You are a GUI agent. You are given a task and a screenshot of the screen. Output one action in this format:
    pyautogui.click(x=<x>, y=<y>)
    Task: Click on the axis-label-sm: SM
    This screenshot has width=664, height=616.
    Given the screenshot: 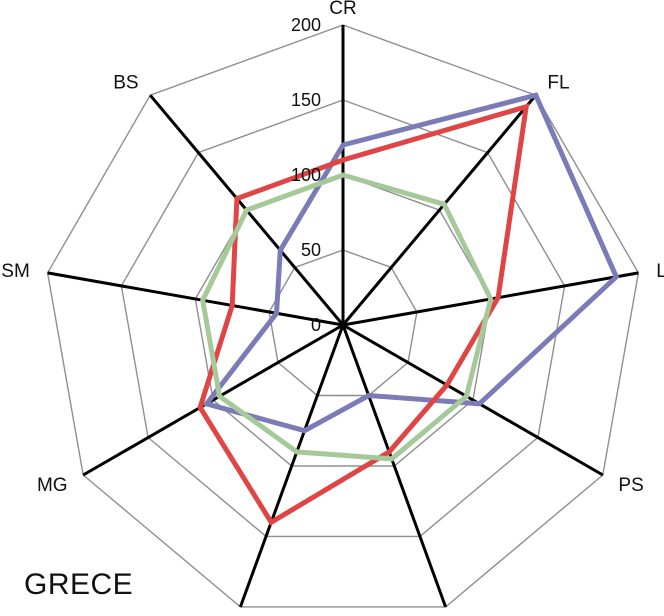 What is the action you would take?
    pyautogui.click(x=15, y=271)
    